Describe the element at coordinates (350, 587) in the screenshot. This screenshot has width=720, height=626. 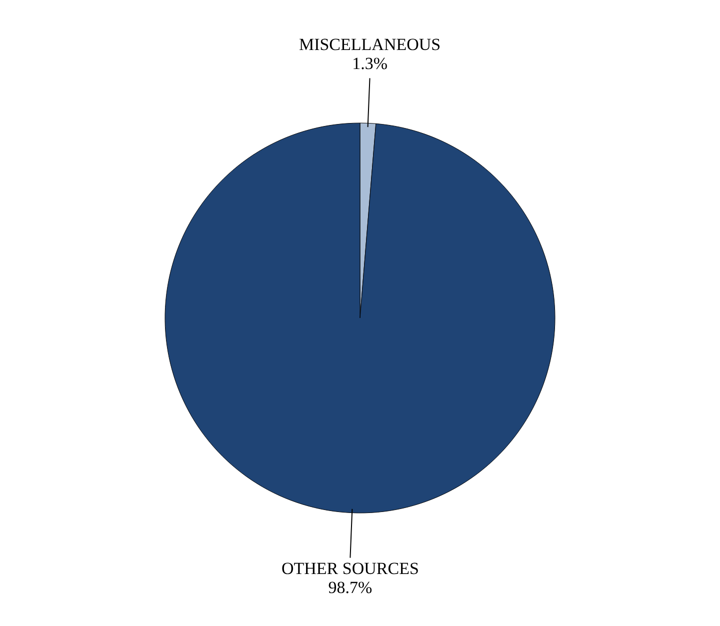
I see `data-label: 98.7%` at that location.